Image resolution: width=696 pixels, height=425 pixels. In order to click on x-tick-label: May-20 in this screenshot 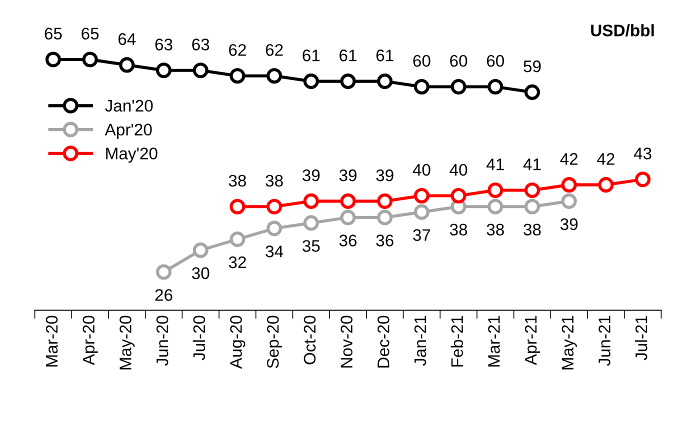, I will do `click(127, 343)`.